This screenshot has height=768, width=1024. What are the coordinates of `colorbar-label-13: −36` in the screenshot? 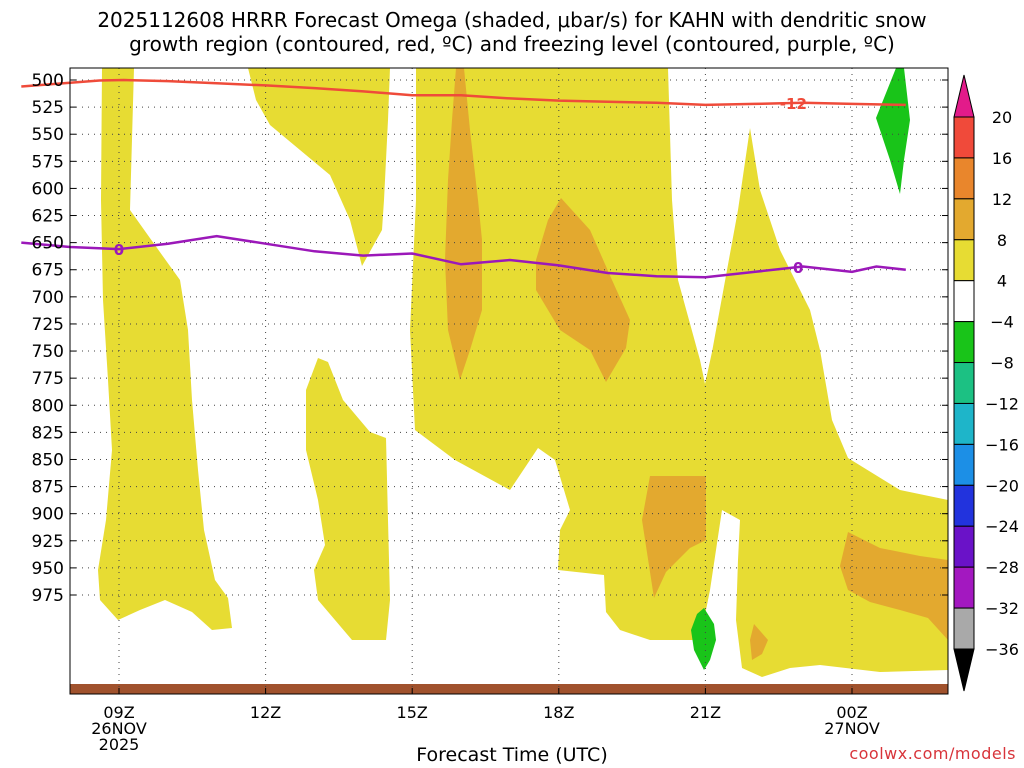 It's located at (1002, 649).